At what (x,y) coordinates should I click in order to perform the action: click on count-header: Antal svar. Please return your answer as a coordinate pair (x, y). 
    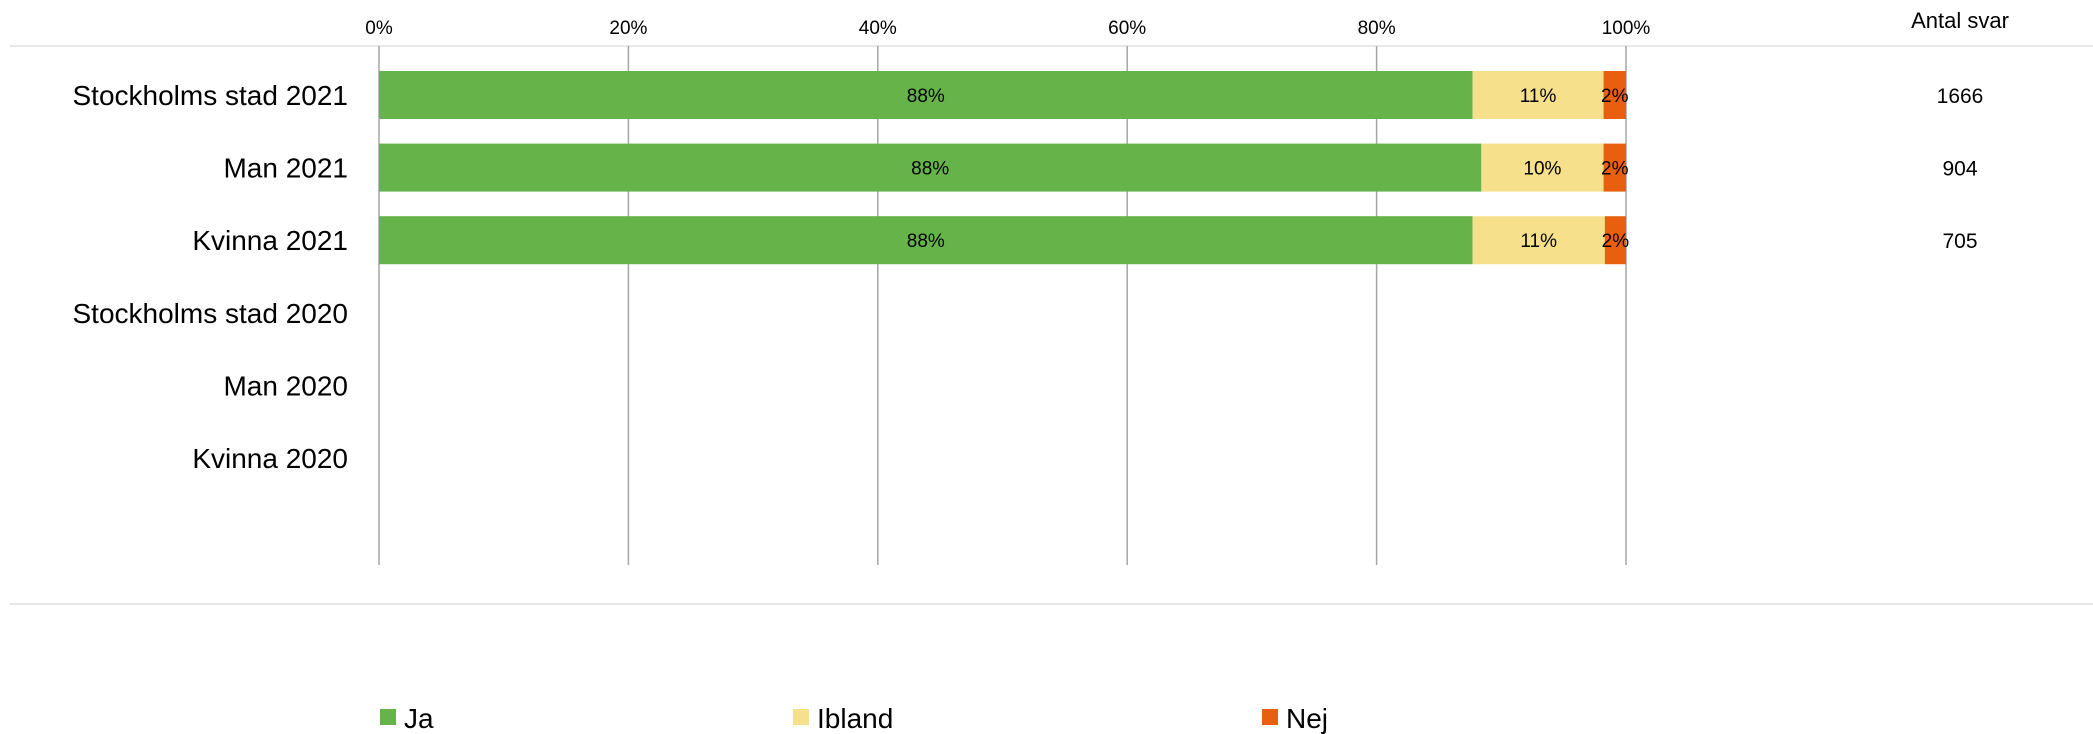
    Looking at the image, I should click on (1960, 20).